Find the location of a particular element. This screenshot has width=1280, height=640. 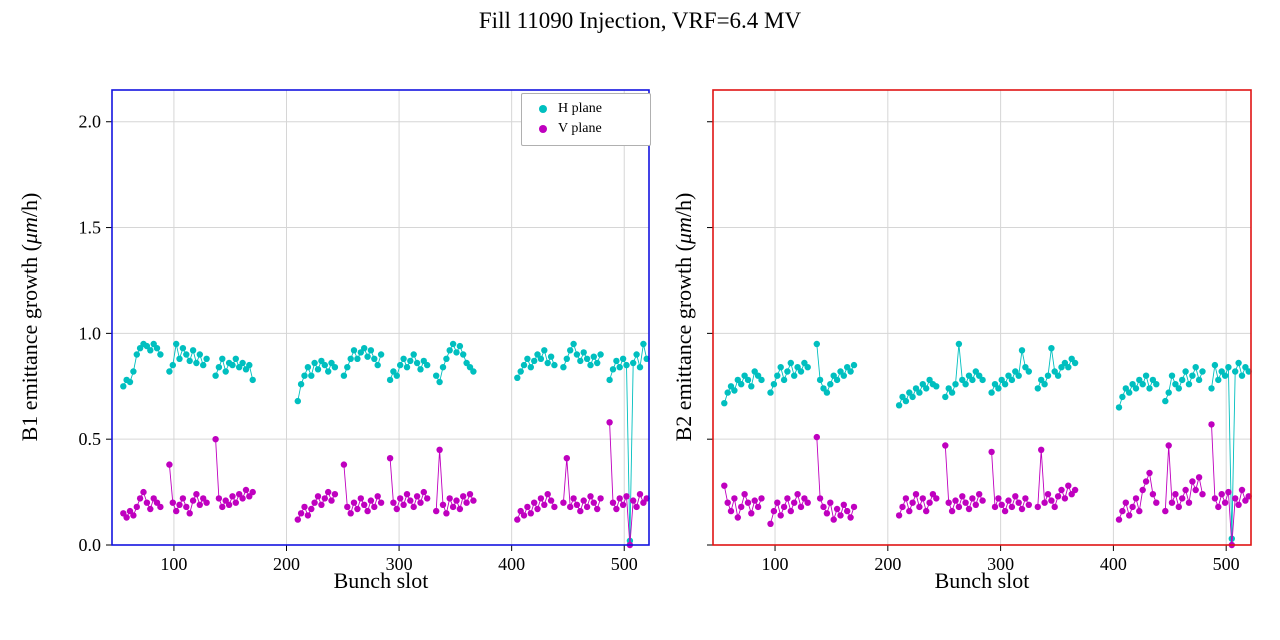

b2-x-tick-label: 500 is located at coordinates (1226, 564).